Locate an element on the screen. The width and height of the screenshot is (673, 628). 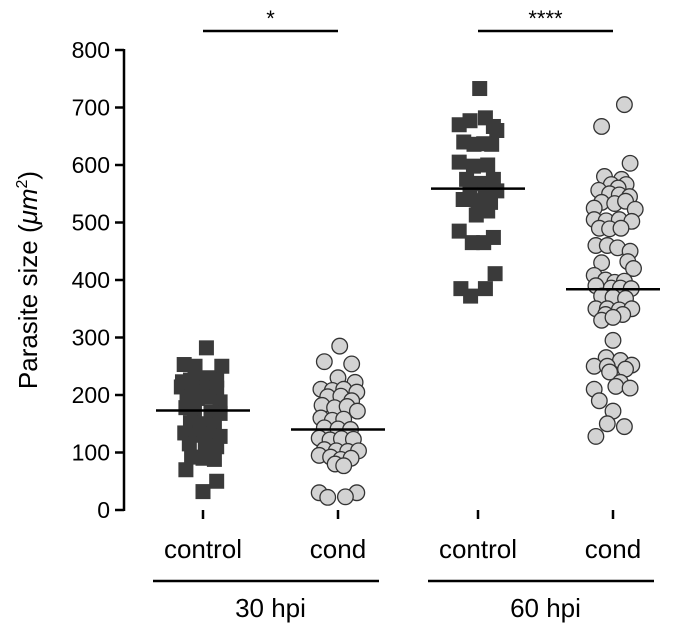
y-tick-label: 0 is located at coordinates (103, 510).